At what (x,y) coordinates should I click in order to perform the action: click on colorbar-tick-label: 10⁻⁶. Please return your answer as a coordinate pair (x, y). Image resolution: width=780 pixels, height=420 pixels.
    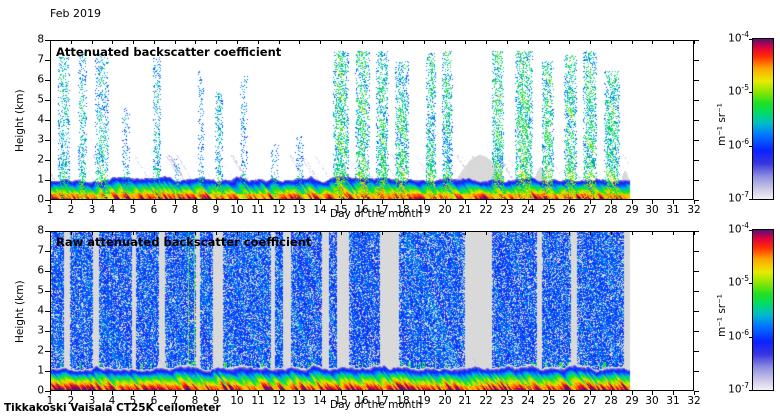
    Looking at the image, I should click on (738, 335).